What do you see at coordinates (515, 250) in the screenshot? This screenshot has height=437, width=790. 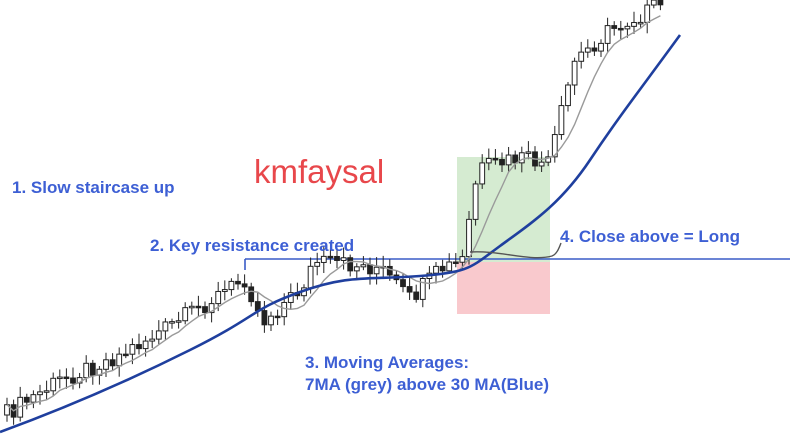 I see `close-above-curve` at bounding box center [515, 250].